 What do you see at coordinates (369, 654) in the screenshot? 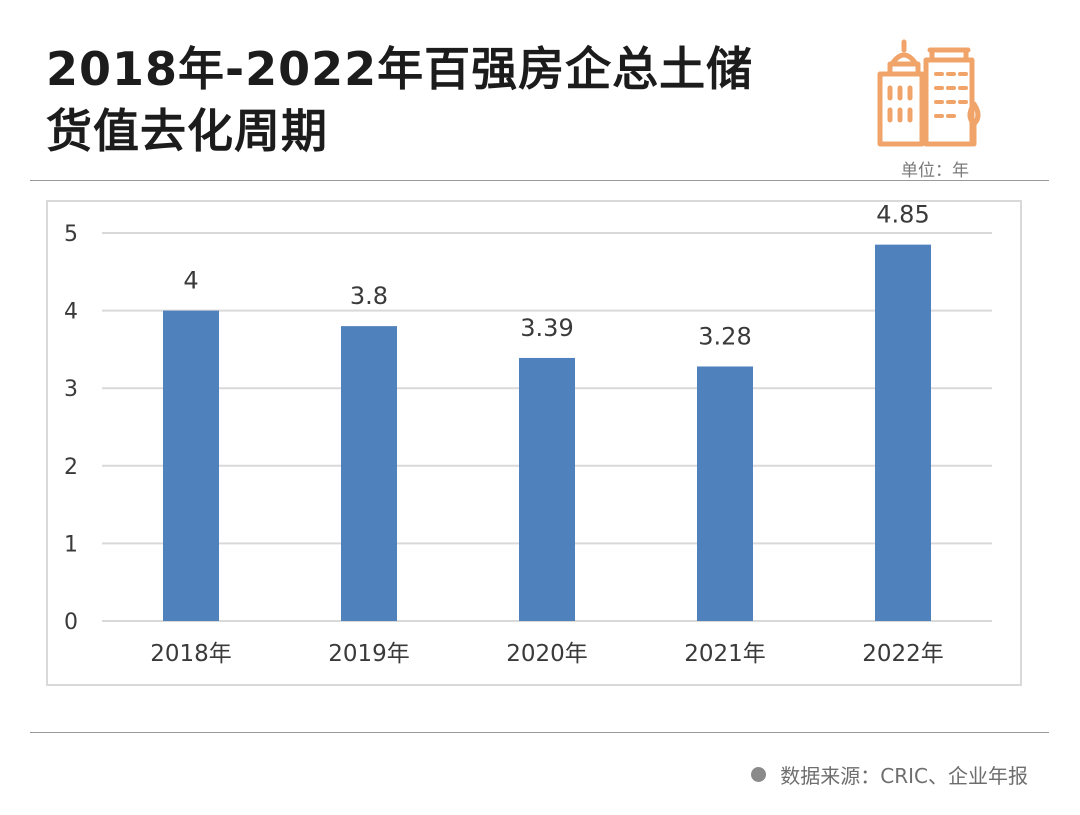
I see `x-tick-label: 2019年` at bounding box center [369, 654].